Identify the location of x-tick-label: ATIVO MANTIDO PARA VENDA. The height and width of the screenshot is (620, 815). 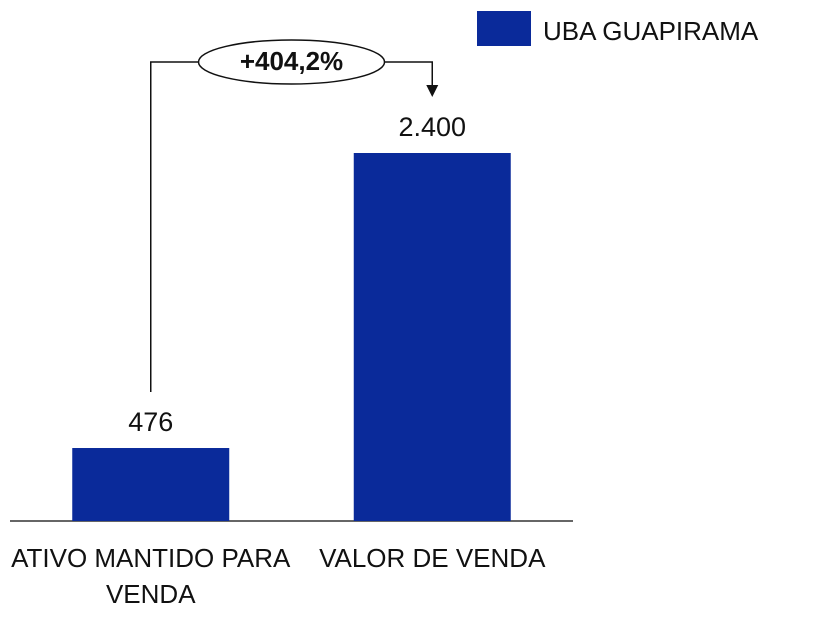
(151, 576).